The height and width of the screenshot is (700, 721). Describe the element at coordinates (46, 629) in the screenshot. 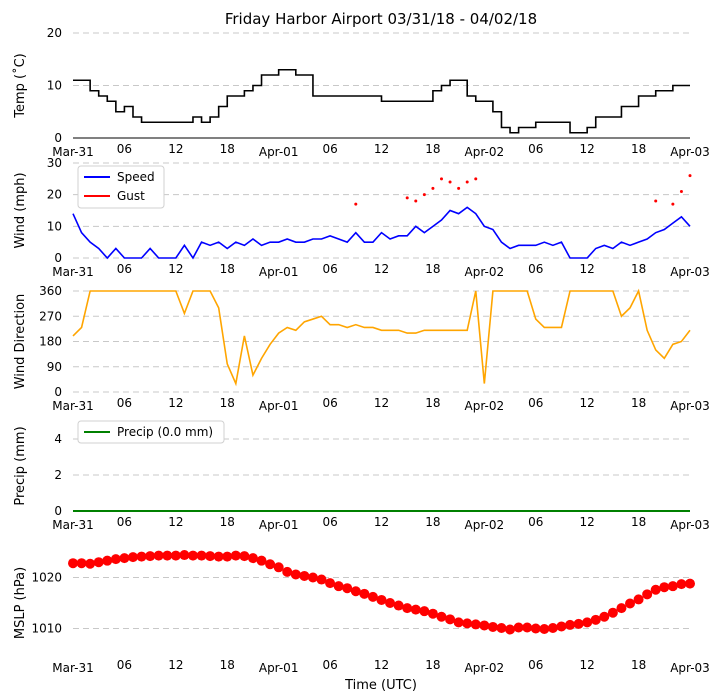

I see `y-tick-label: 1010` at that location.